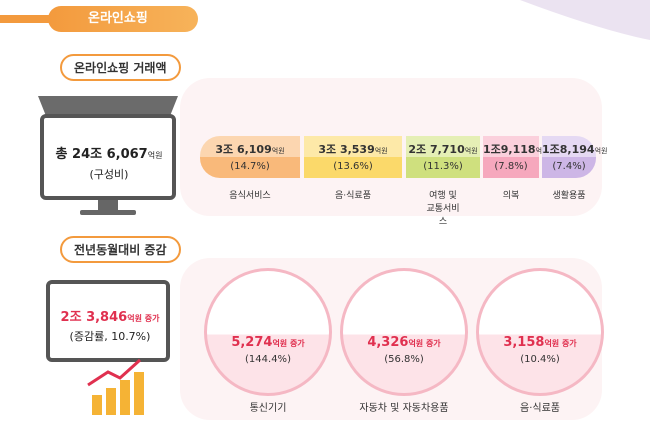 Image resolution: width=650 pixels, height=445 pixels. Describe the element at coordinates (108, 205) in the screenshot. I see `stand` at that location.